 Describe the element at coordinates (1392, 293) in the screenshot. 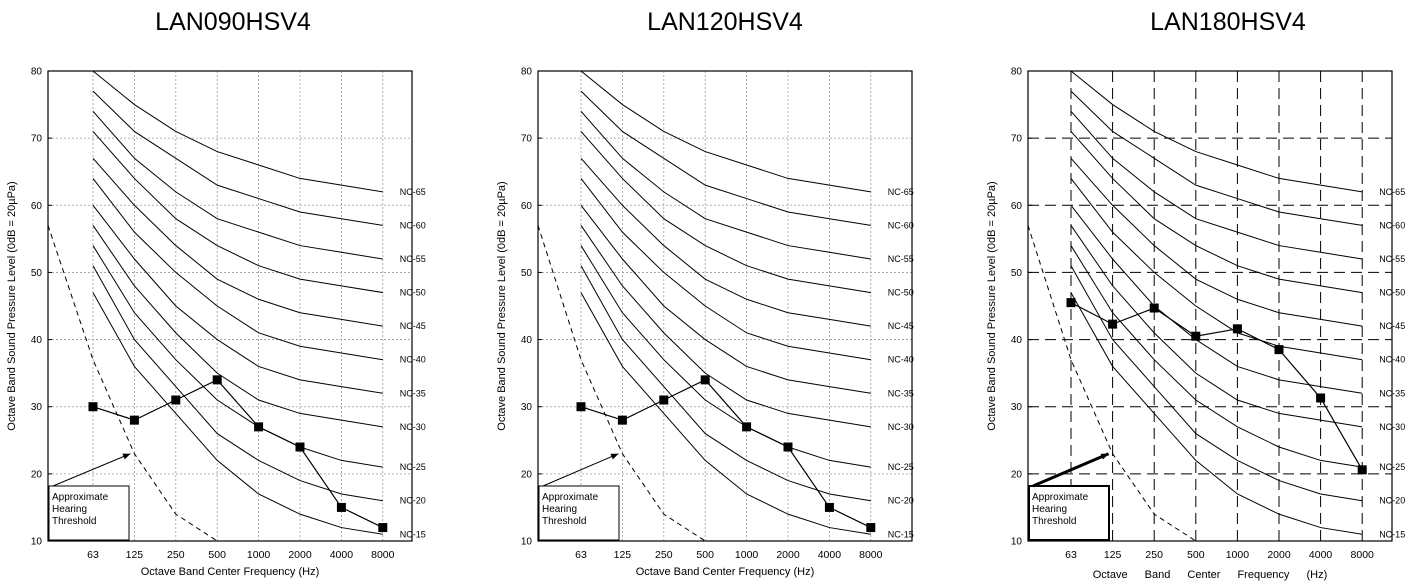

I see `nc-curve-label: NC-50` at that location.